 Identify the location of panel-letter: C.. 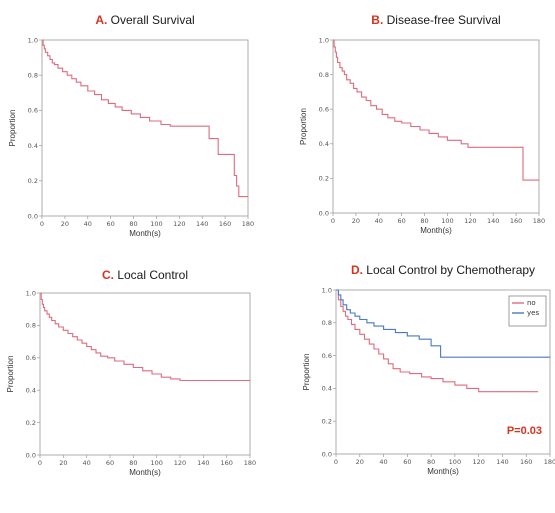
(109, 275).